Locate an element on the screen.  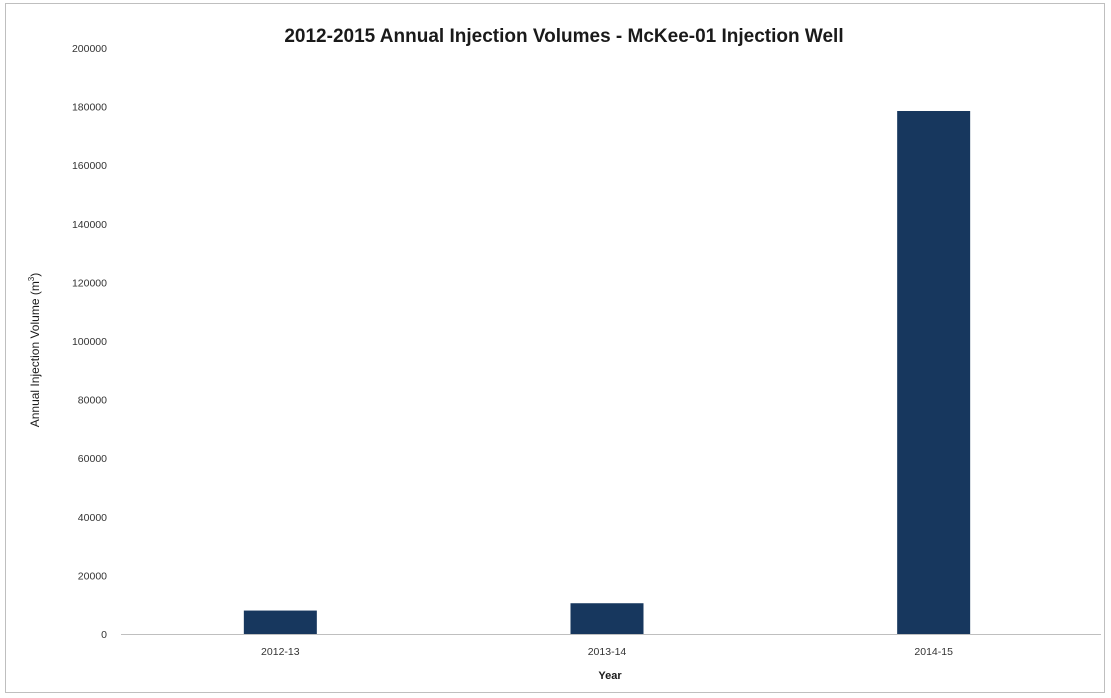
y-tick-label: 160000 is located at coordinates (89, 166).